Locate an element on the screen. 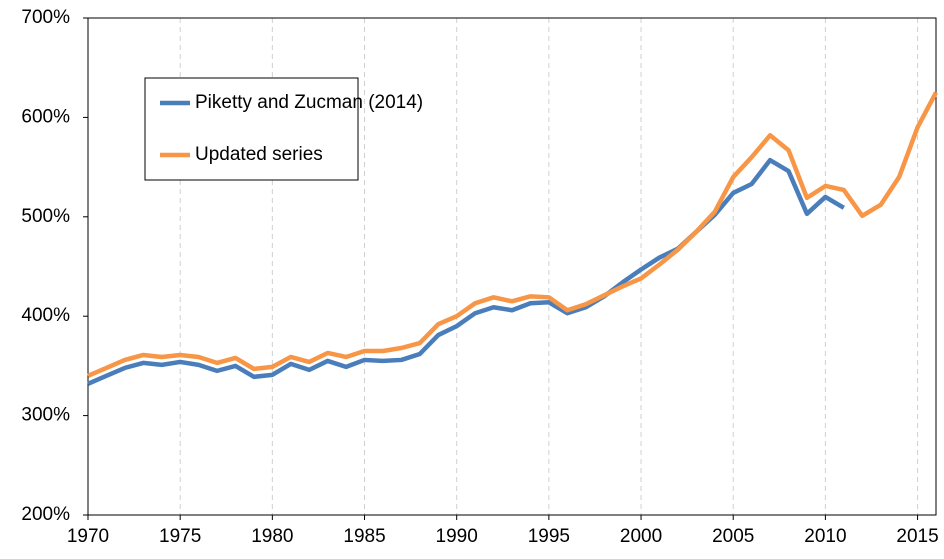 The height and width of the screenshot is (559, 944). y-tick-label: 600% is located at coordinates (45, 116).